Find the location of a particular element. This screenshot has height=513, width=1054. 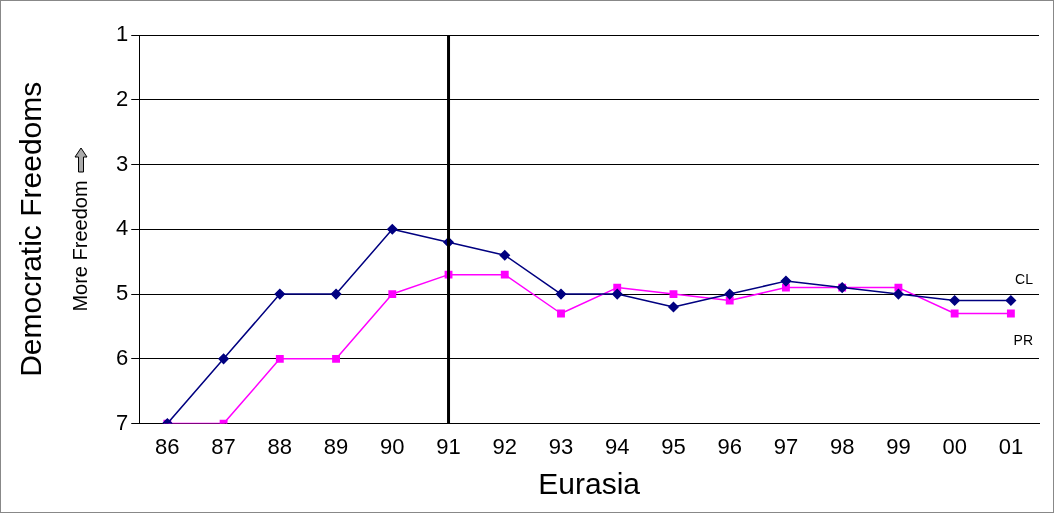

x-tick-label: 94 is located at coordinates (617, 446).